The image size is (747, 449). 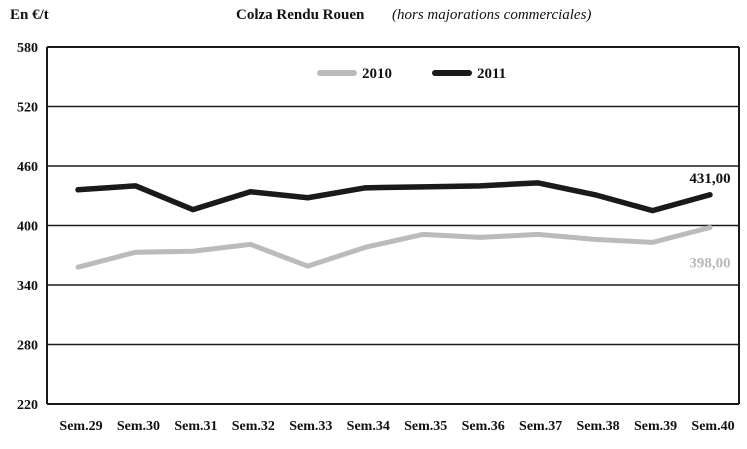 I want to click on y-tick-label: 400, so click(x=27, y=227).